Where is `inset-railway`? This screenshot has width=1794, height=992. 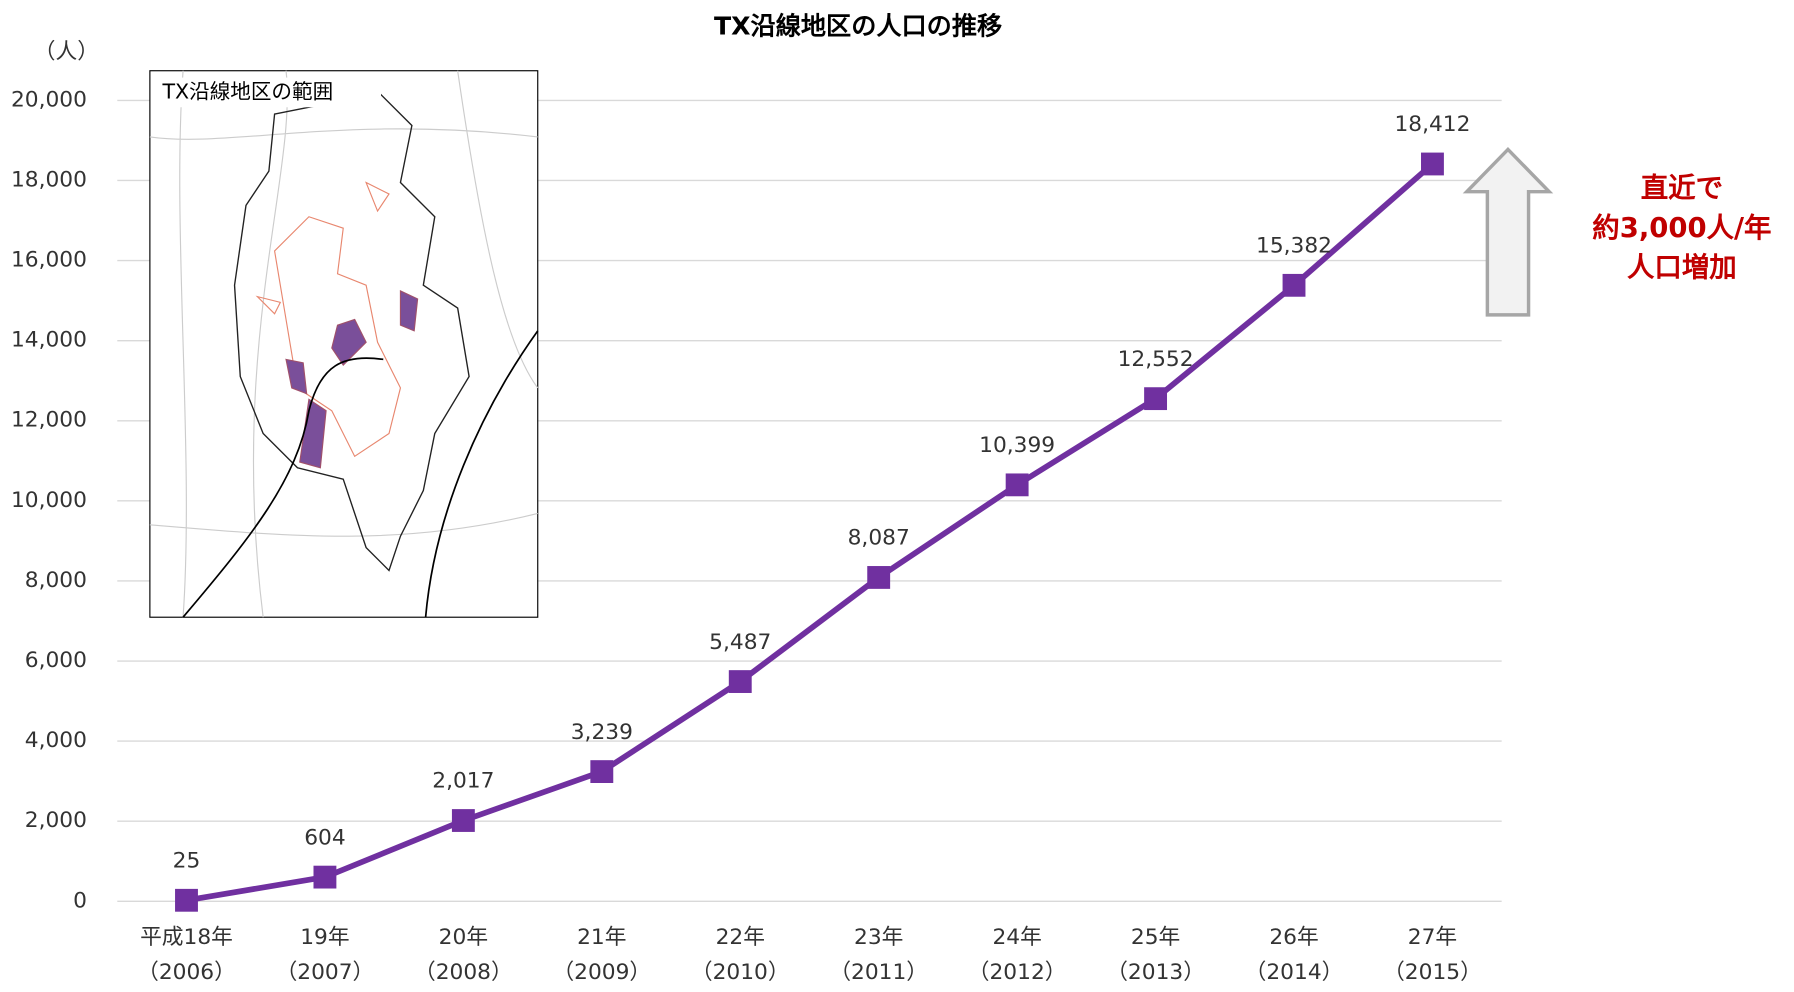
inset-railway is located at coordinates (360, 474).